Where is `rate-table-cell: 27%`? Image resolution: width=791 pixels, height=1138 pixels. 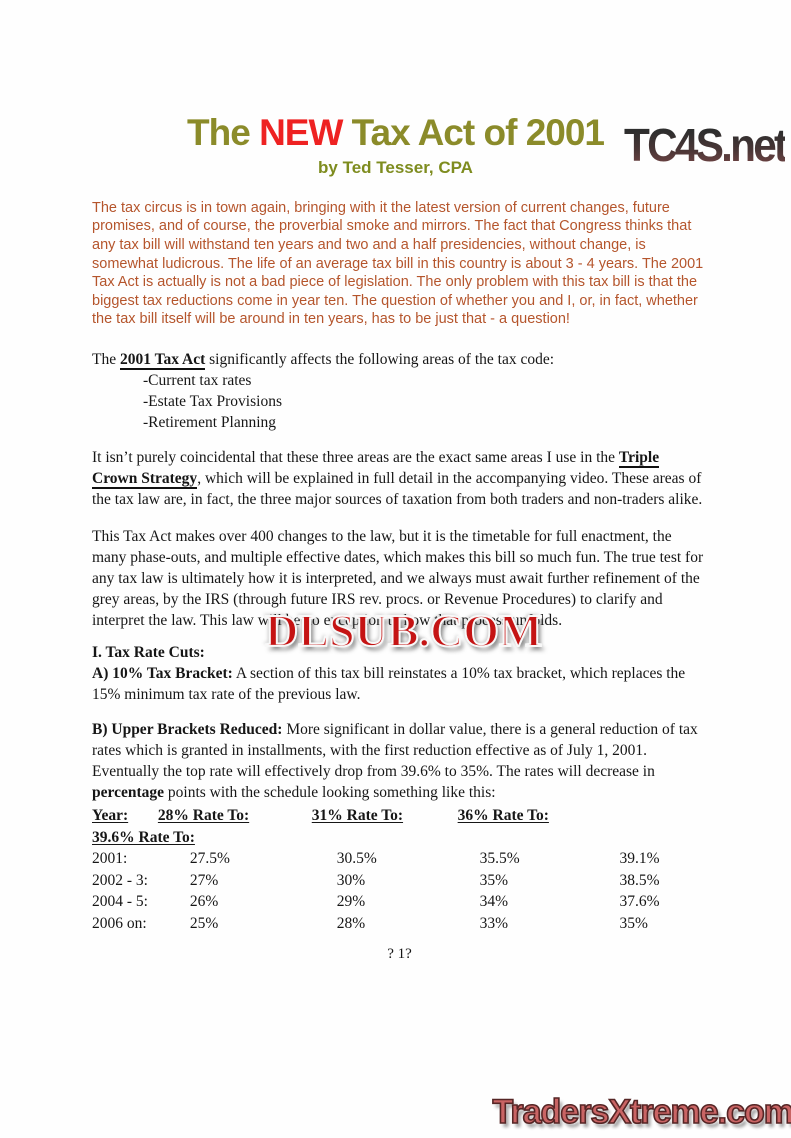
rate-table-cell: 27% is located at coordinates (233, 881).